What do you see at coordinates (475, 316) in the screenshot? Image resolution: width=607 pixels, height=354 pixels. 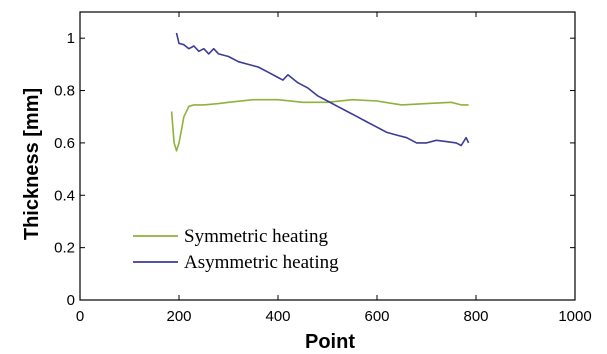 I see `x-tick-label: 800` at bounding box center [475, 316].